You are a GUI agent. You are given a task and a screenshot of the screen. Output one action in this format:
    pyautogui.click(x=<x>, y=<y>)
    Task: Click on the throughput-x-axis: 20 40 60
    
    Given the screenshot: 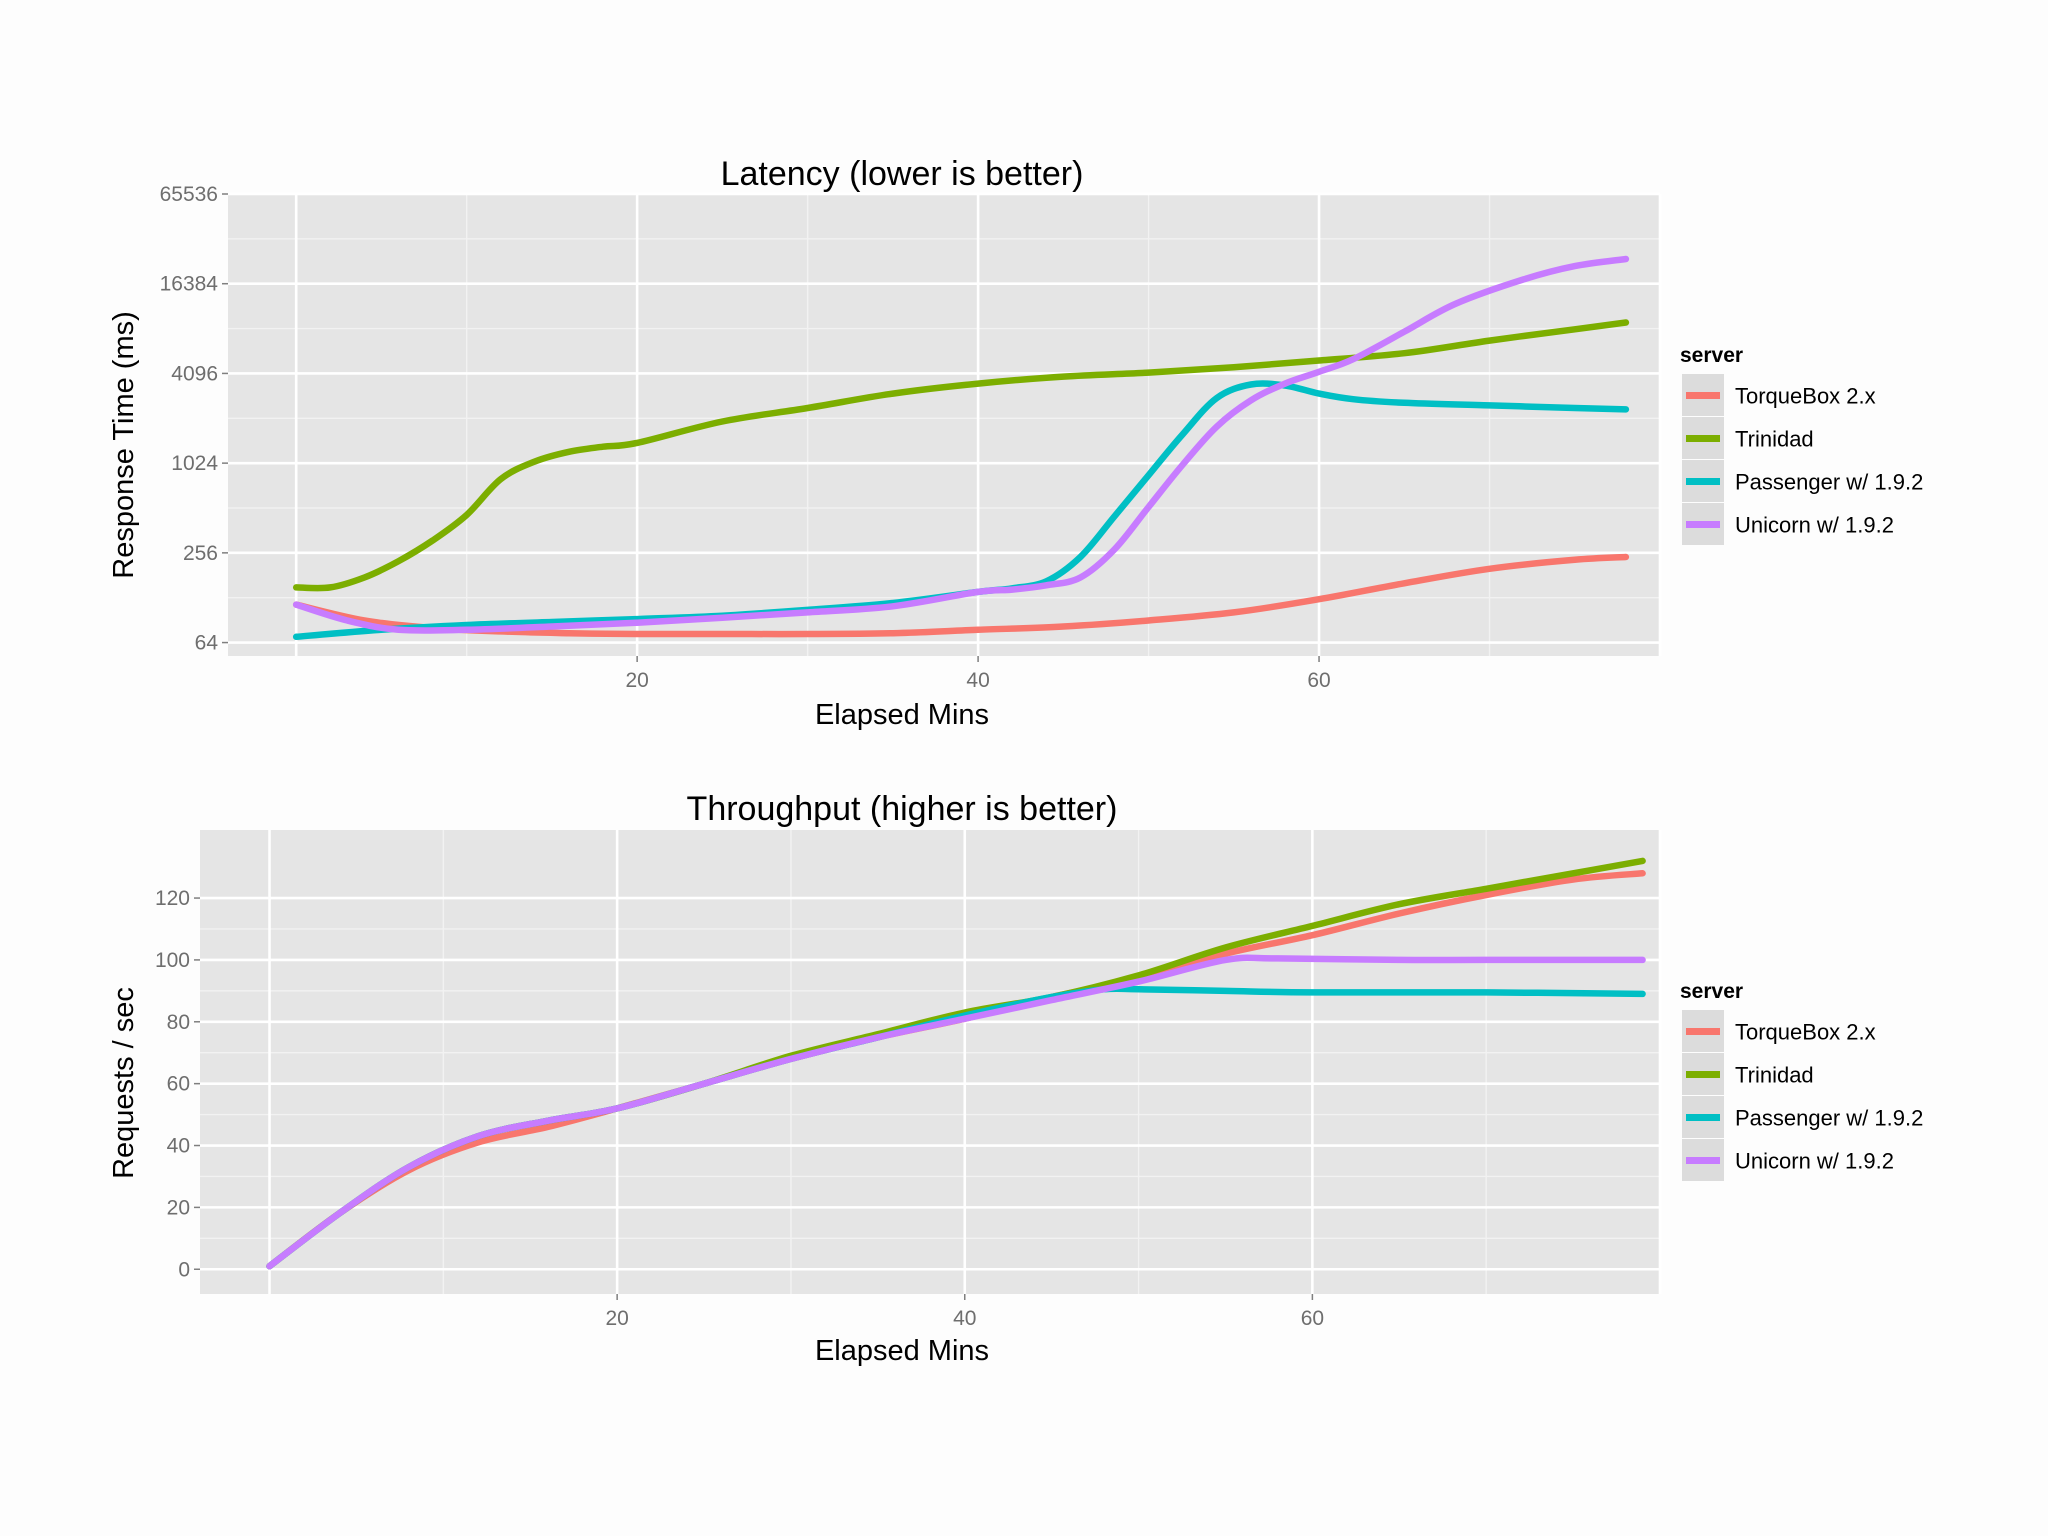 What is the action you would take?
    pyautogui.click(x=964, y=1312)
    